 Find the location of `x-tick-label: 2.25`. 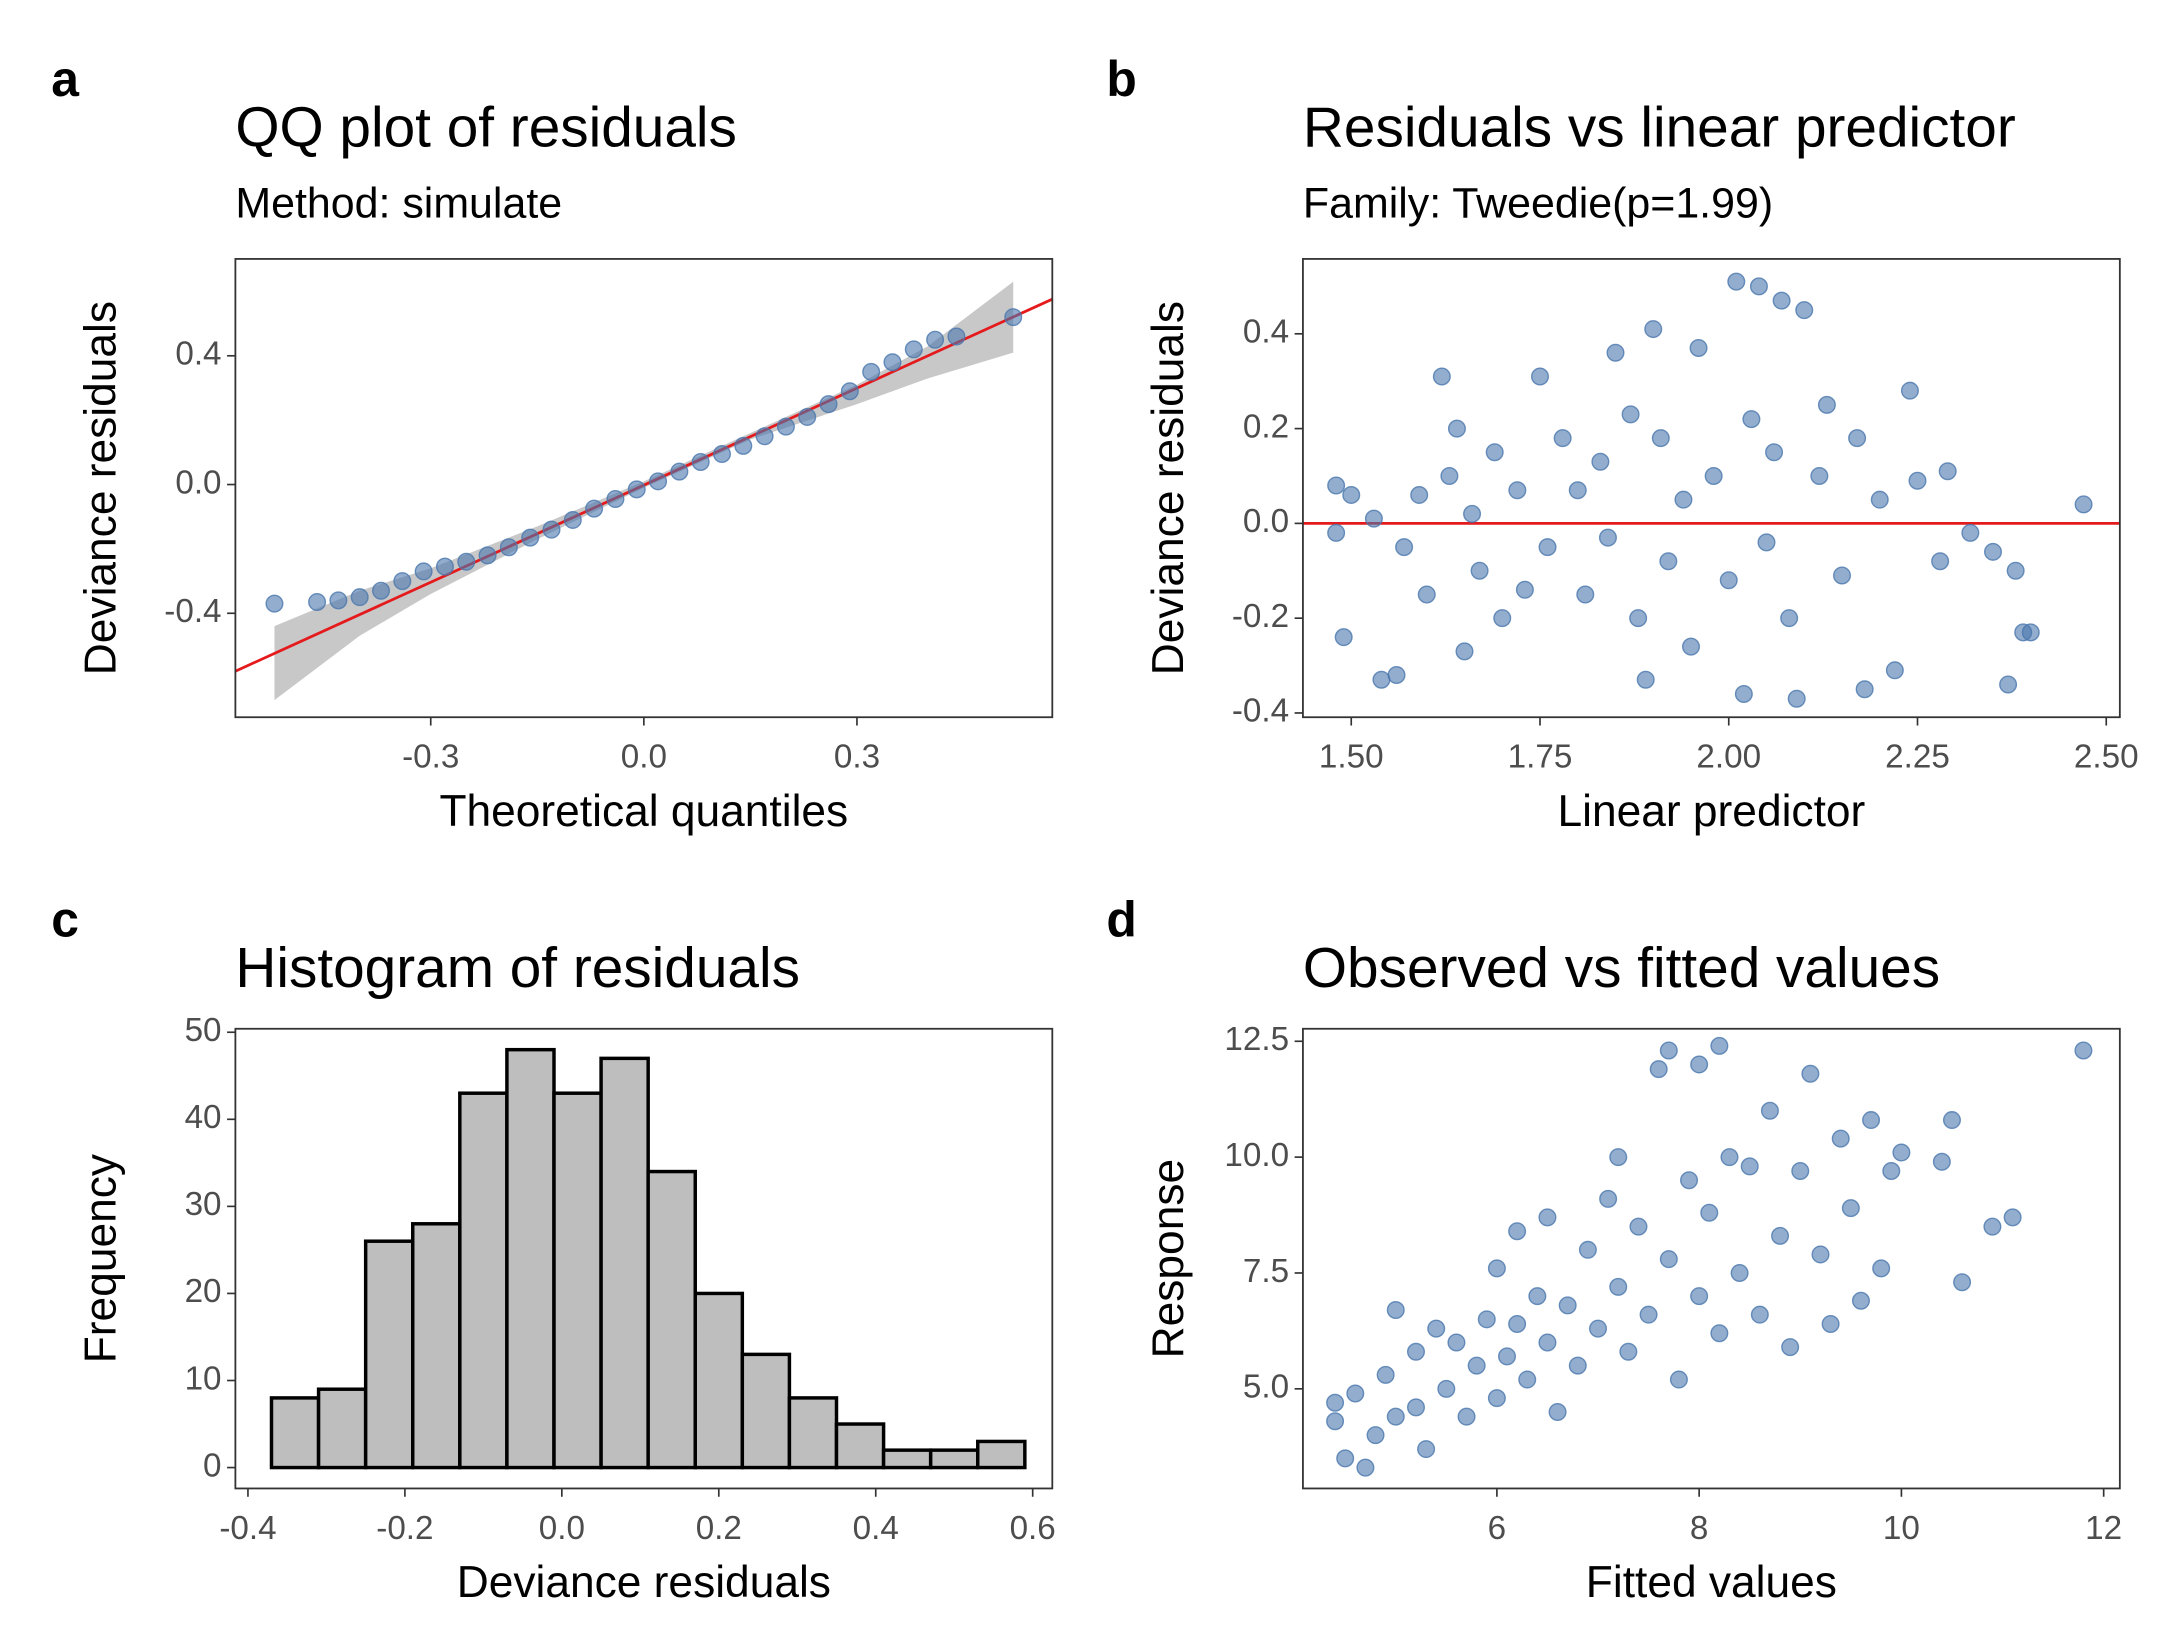

x-tick-label: 2.25 is located at coordinates (1917, 757).